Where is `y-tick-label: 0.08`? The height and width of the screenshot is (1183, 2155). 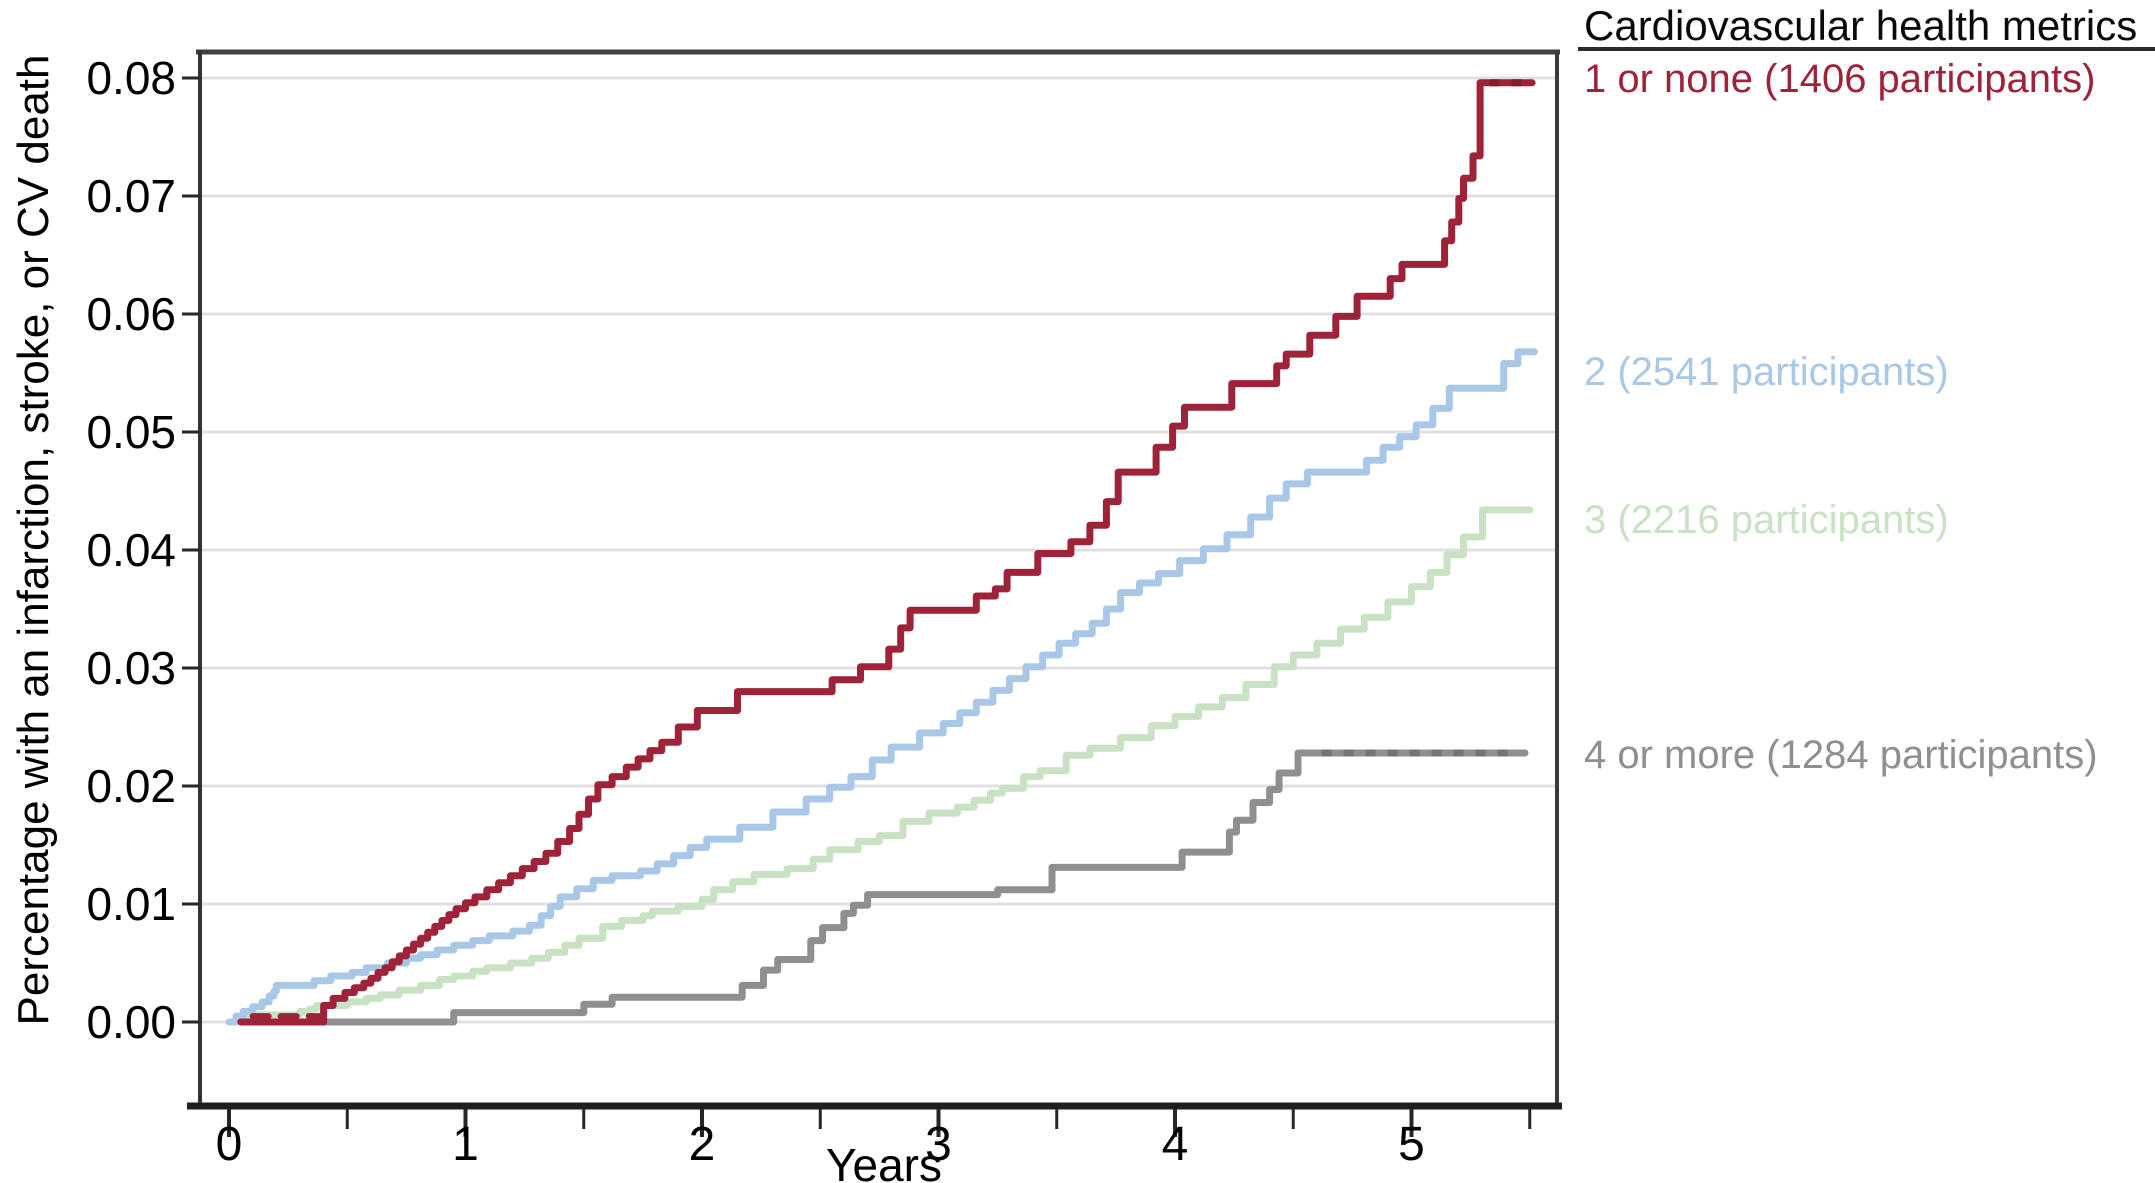 y-tick-label: 0.08 is located at coordinates (131, 78).